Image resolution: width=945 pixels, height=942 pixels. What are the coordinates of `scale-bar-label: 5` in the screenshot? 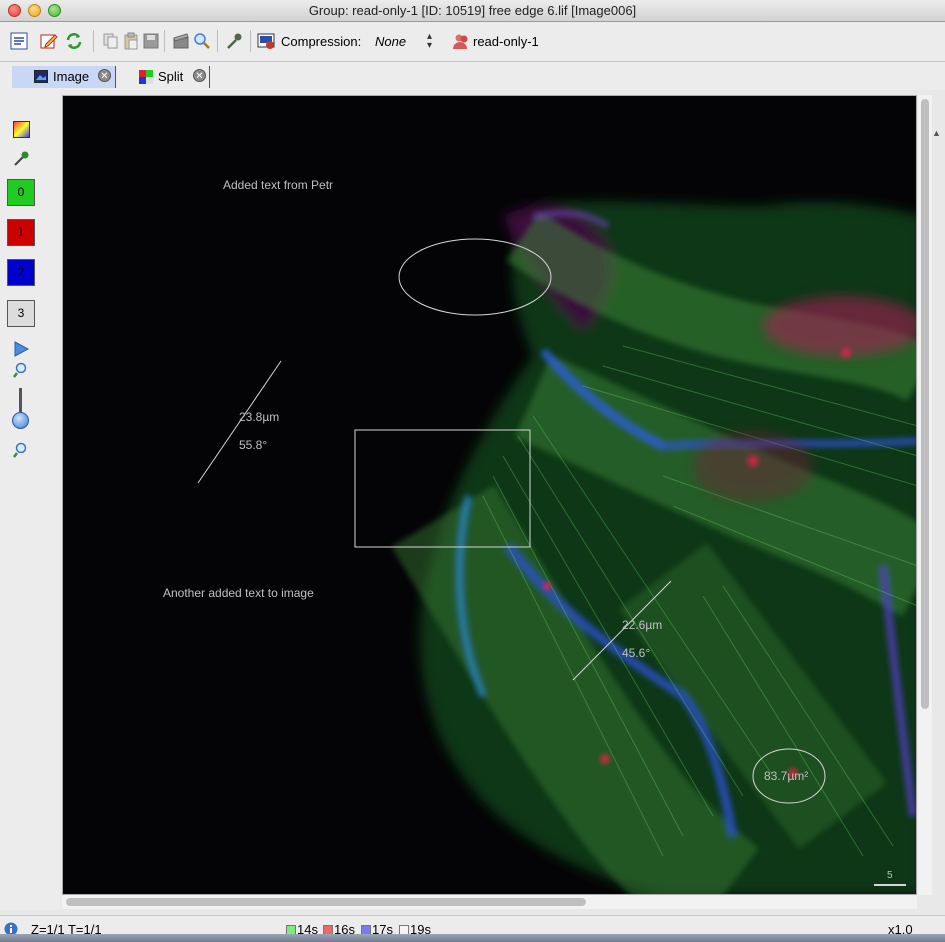 It's located at (890, 875).